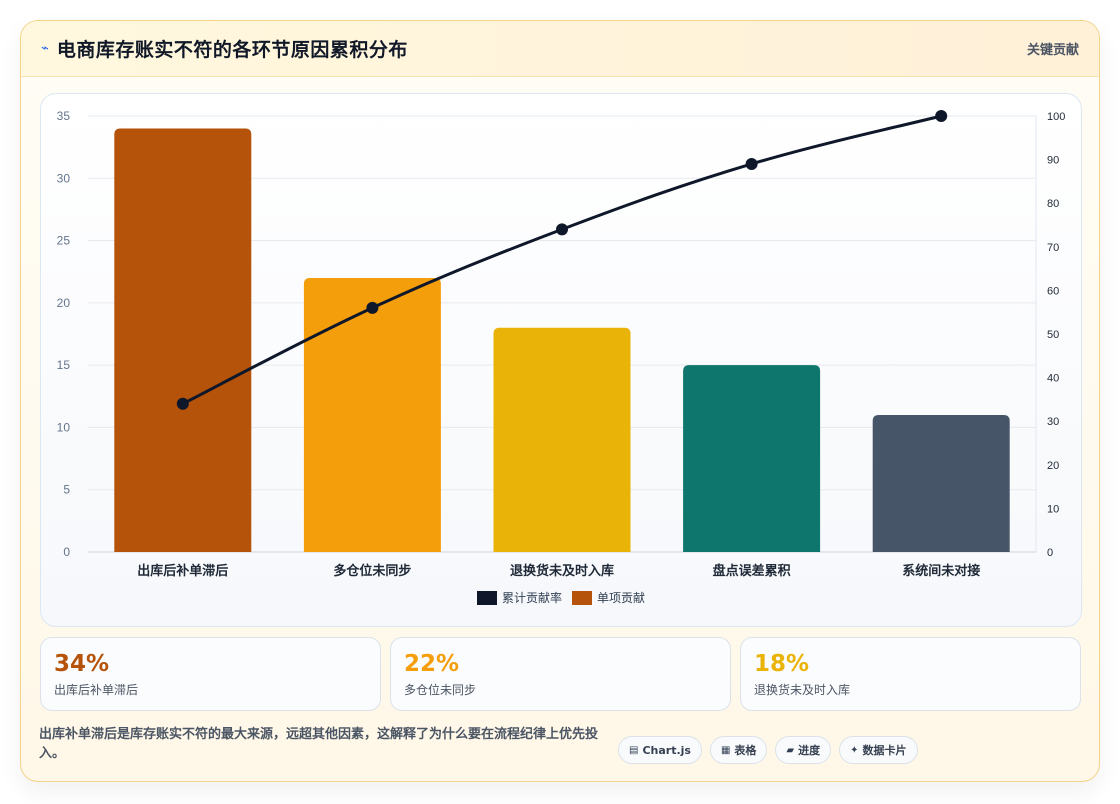 Image resolution: width=1120 pixels, height=804 pixels. What do you see at coordinates (210, 674) in the screenshot?
I see `stat-card-1: 34% 出库后补单滞后` at bounding box center [210, 674].